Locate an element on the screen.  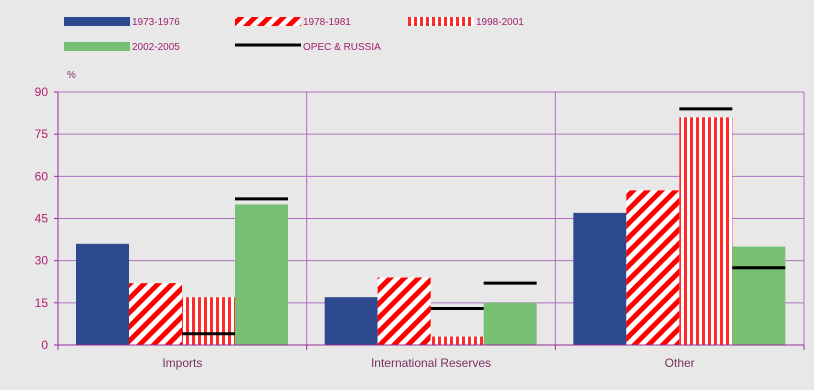
y-tick-label: 75 is located at coordinates (42, 134).